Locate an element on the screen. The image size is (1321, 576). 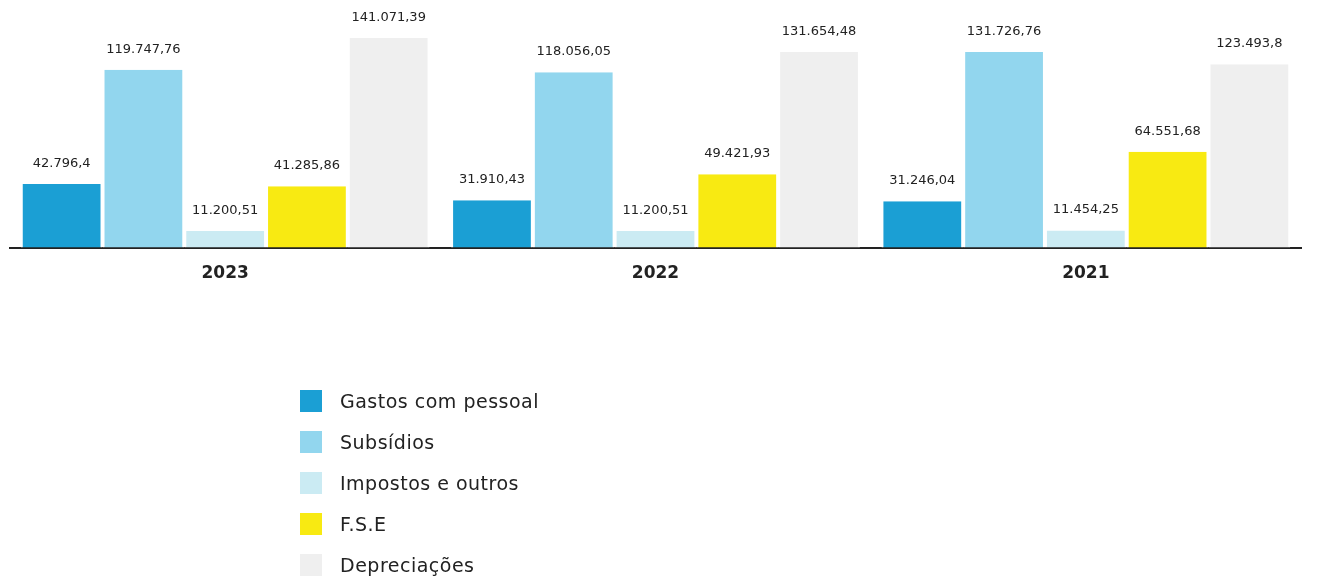
legend-label: Gastos com pessoal is located at coordinates (439, 400).